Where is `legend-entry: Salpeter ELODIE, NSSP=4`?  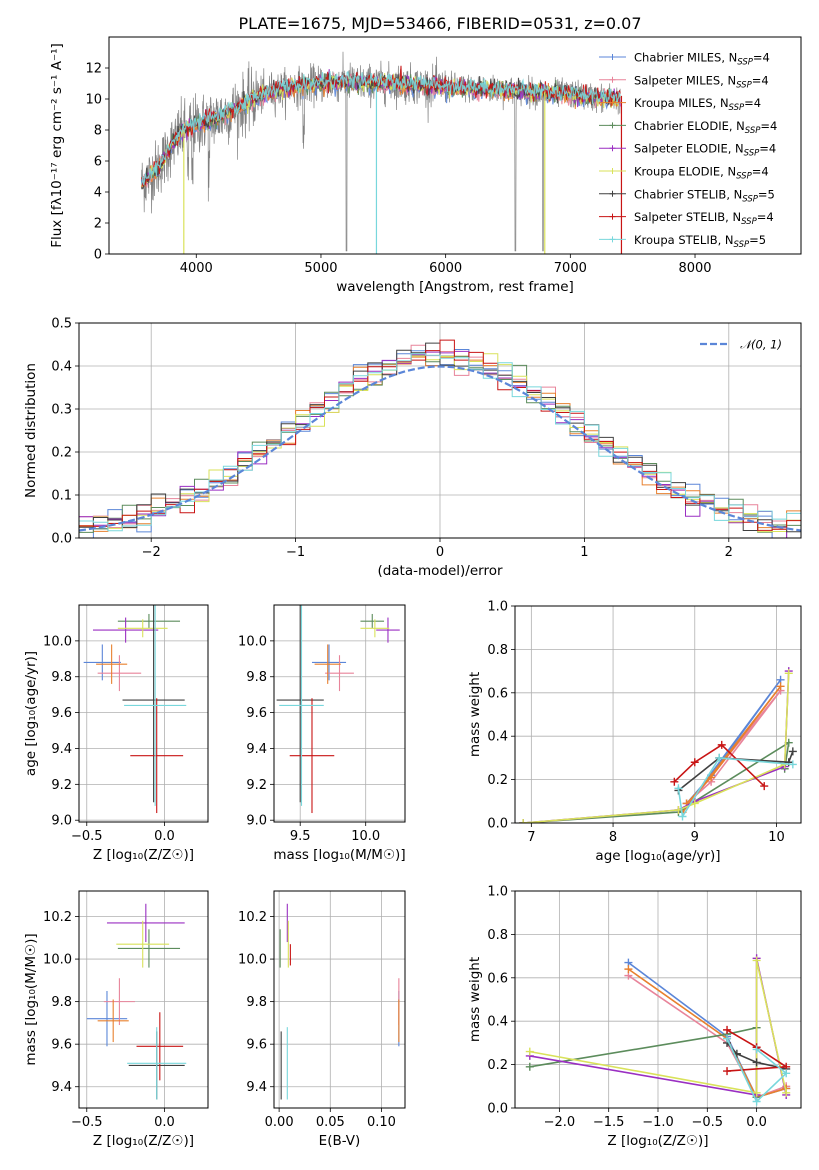
legend-entry: Salpeter ELODIE, NSSP=4 is located at coordinates (705, 150).